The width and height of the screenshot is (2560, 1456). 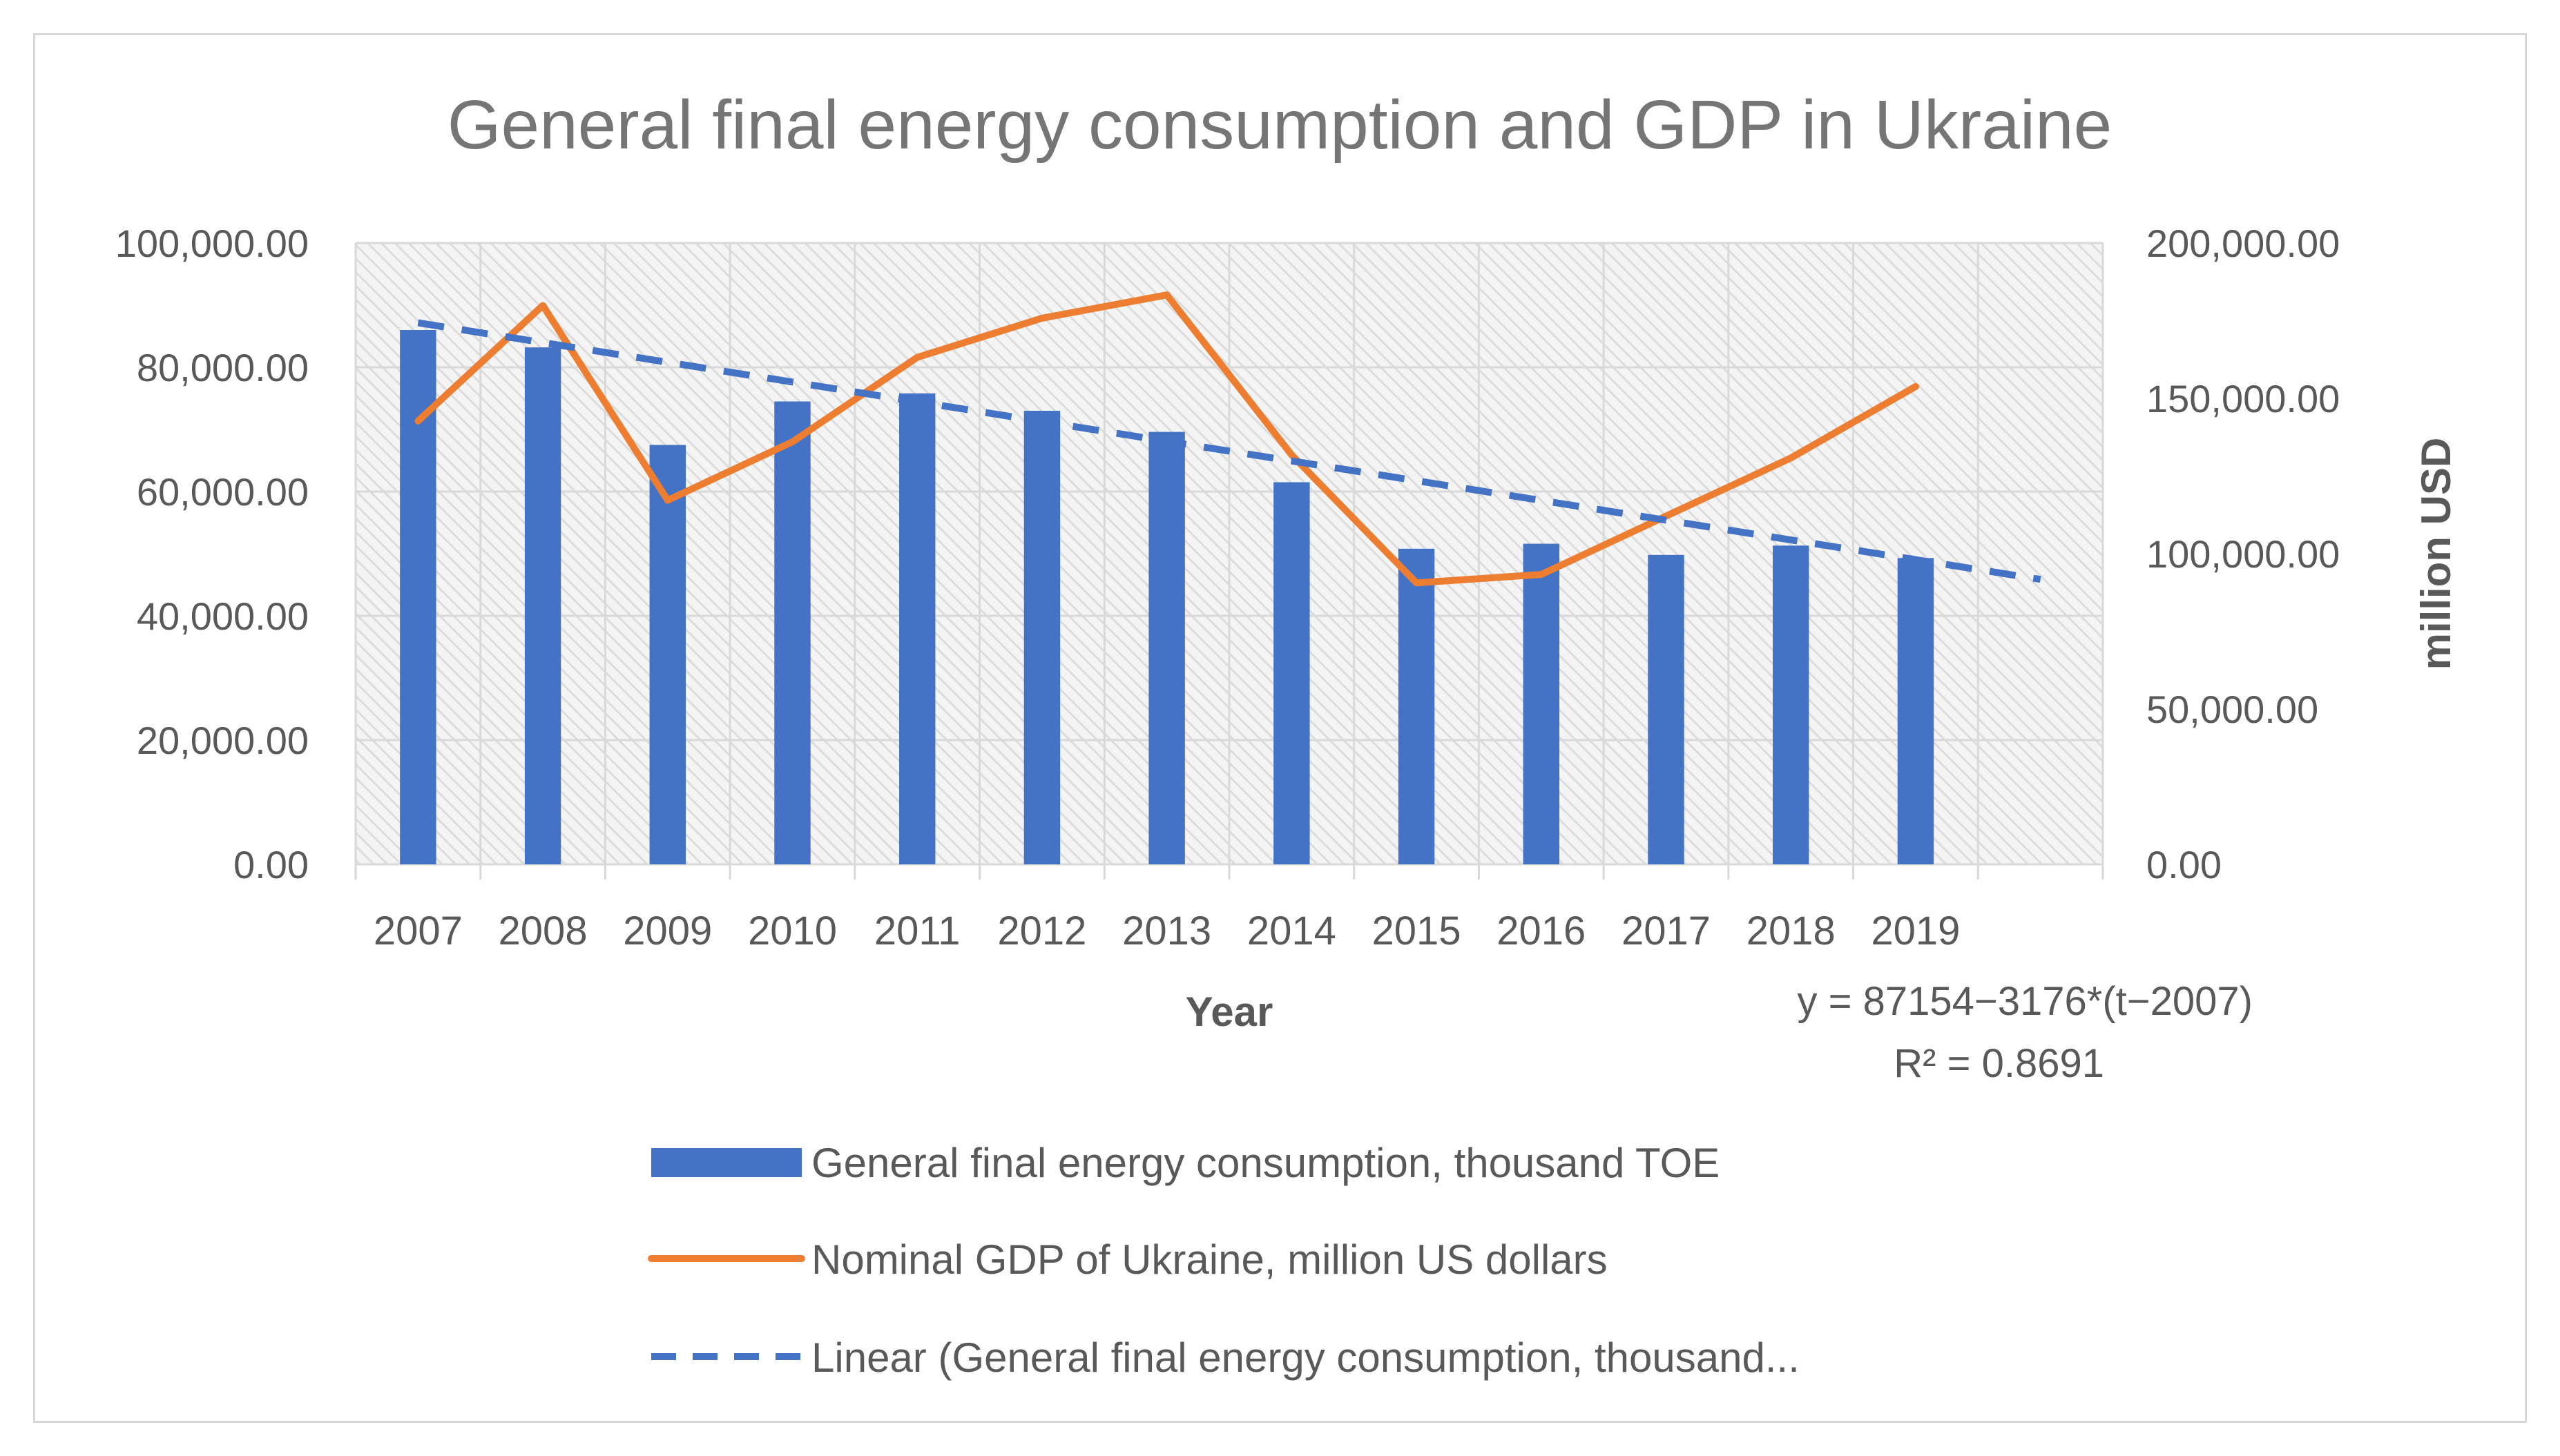 I want to click on y-tick-label: 0.00, so click(x=271, y=864).